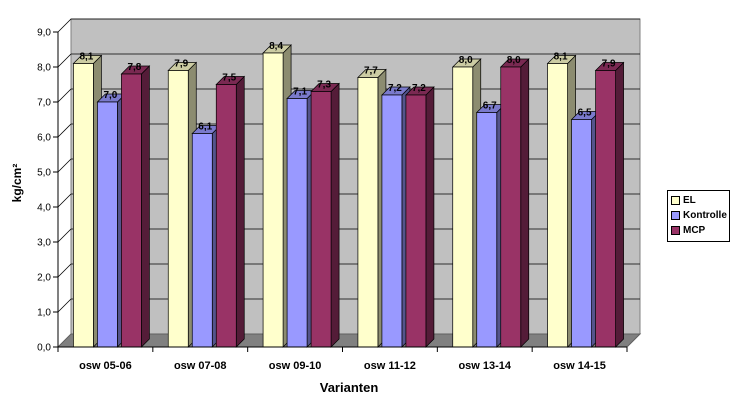 This screenshot has width=730, height=400. What do you see at coordinates (700, 200) in the screenshot?
I see `legend-item-el: EL` at bounding box center [700, 200].